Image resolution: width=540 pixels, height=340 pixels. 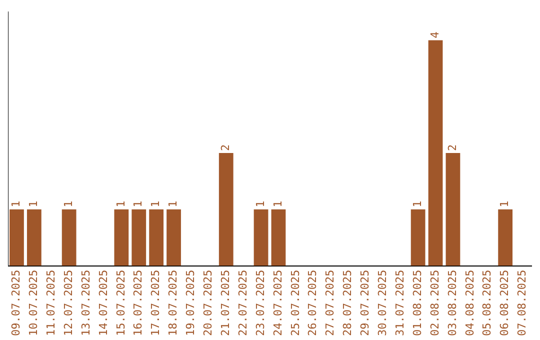 I want to click on x-tick-label: 09.07.2025, so click(x=16, y=303).